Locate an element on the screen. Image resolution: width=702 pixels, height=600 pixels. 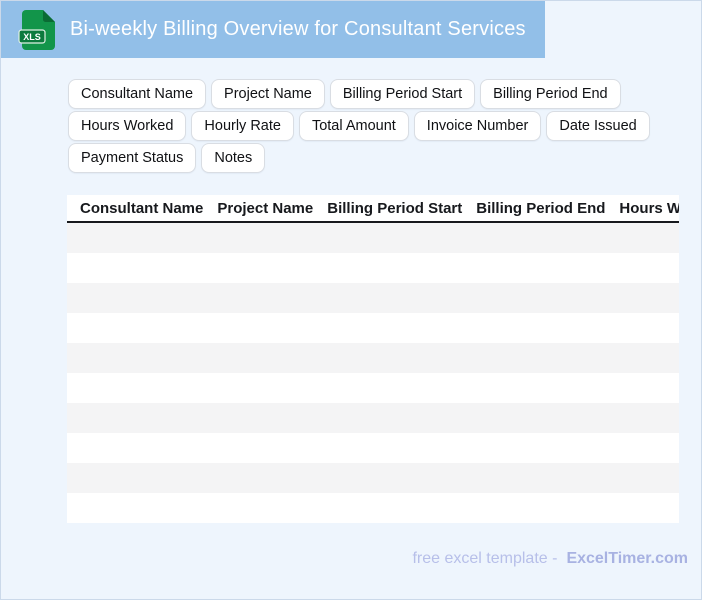
field-chip-notes: Notes is located at coordinates (233, 158).